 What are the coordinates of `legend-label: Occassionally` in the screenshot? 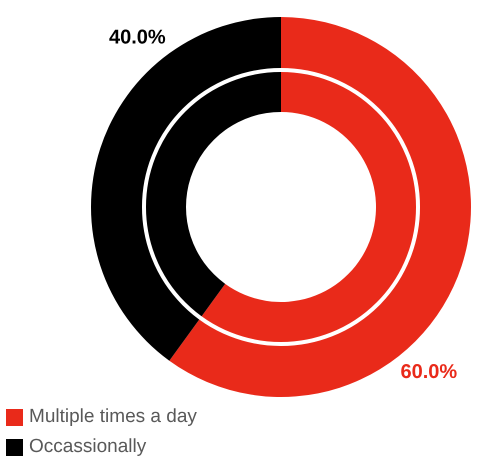 It's located at (87, 447).